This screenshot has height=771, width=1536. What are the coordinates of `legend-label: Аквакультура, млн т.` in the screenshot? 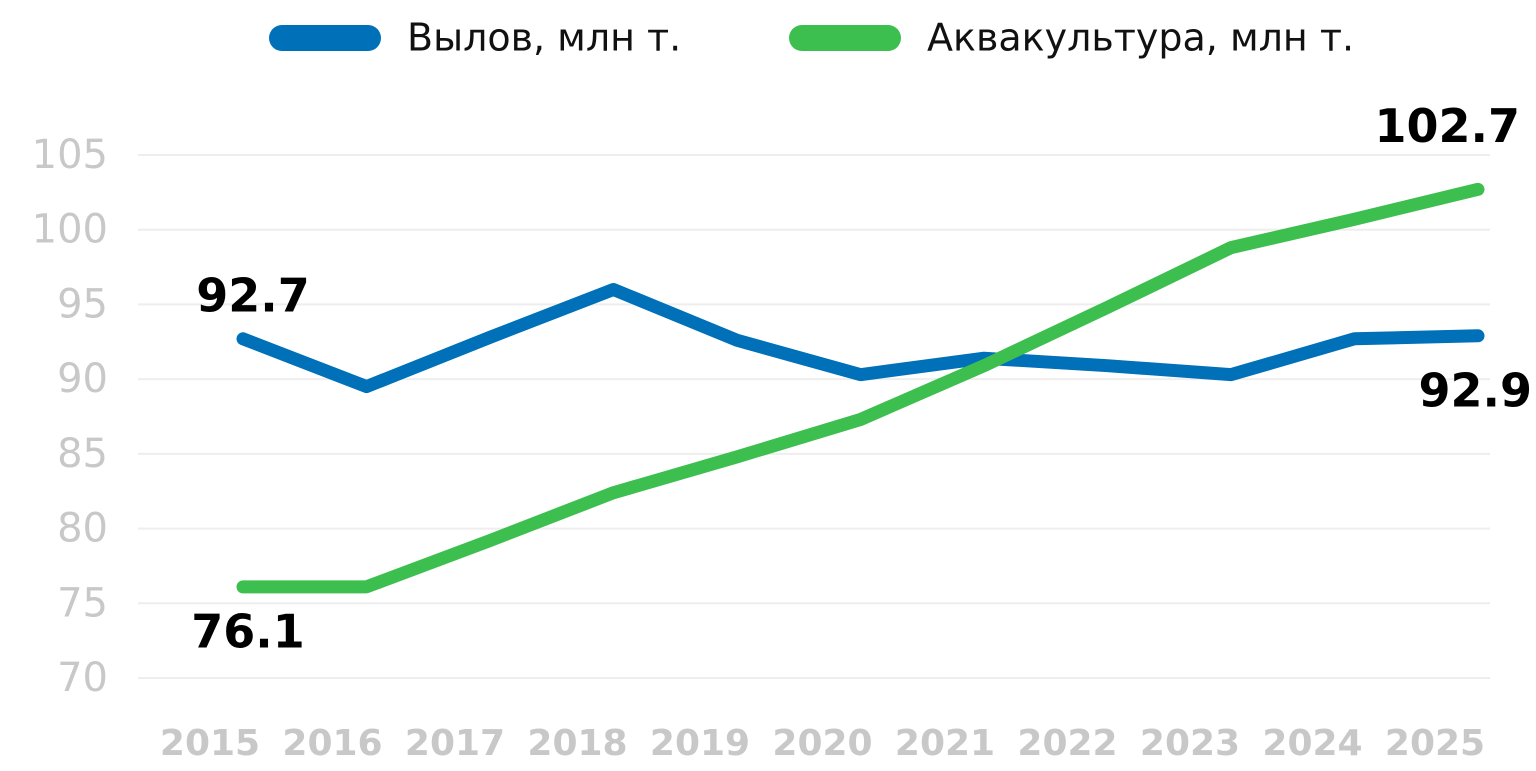 It's located at (1140, 38).